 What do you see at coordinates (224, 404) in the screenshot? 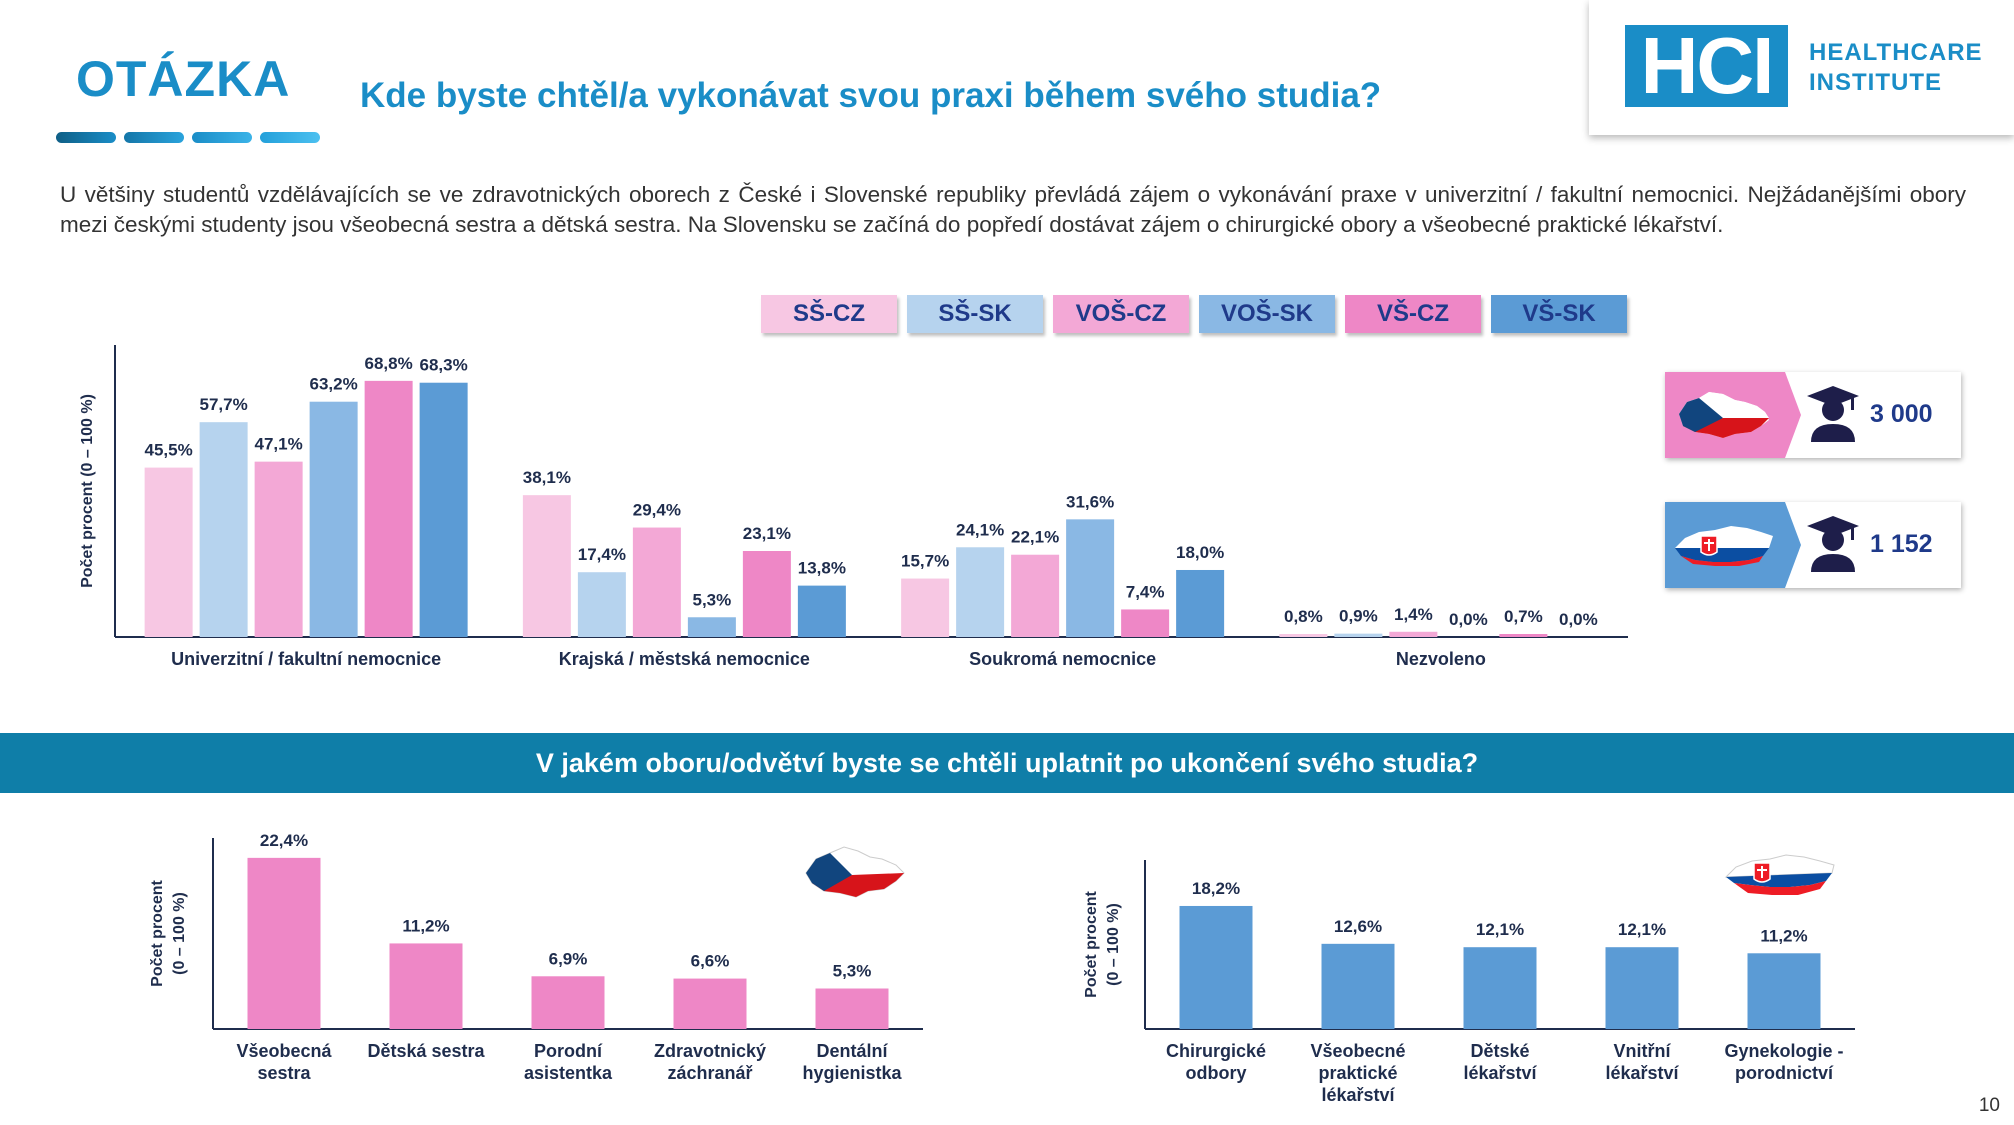
I see `chart1-data-label: 57,7%` at bounding box center [224, 404].